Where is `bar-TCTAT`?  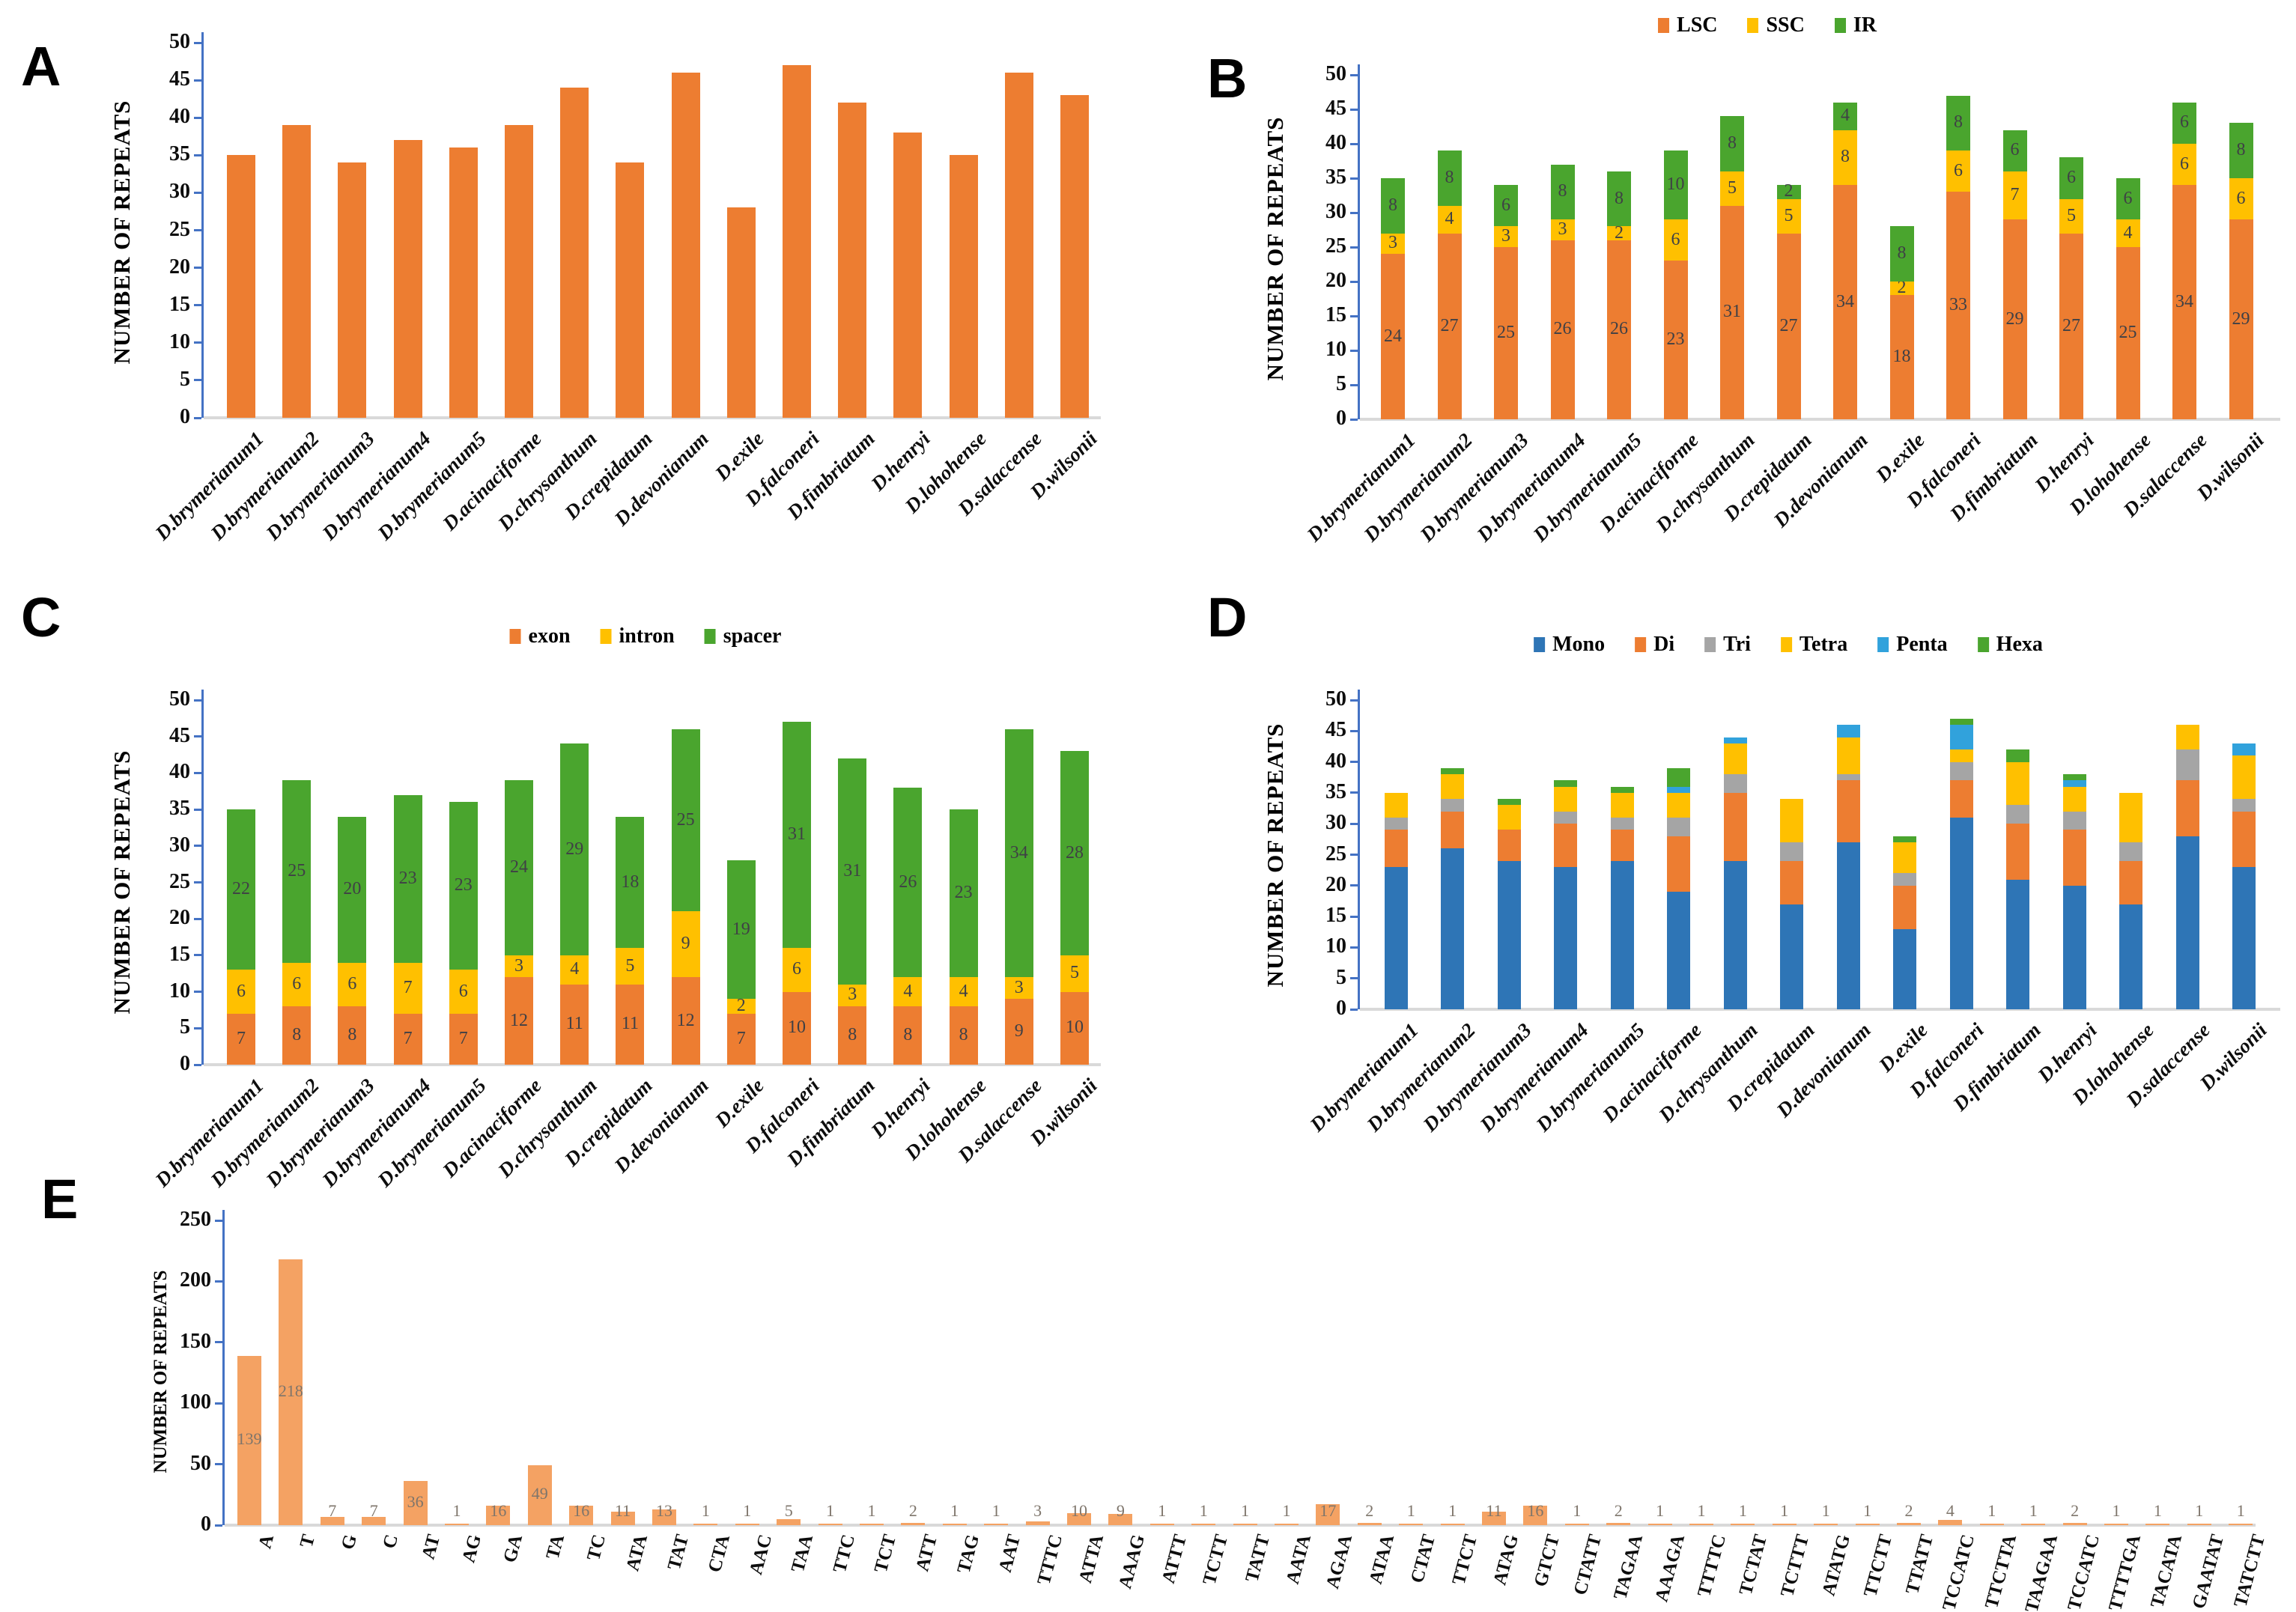 bar-TCTAT is located at coordinates (1743, 1524).